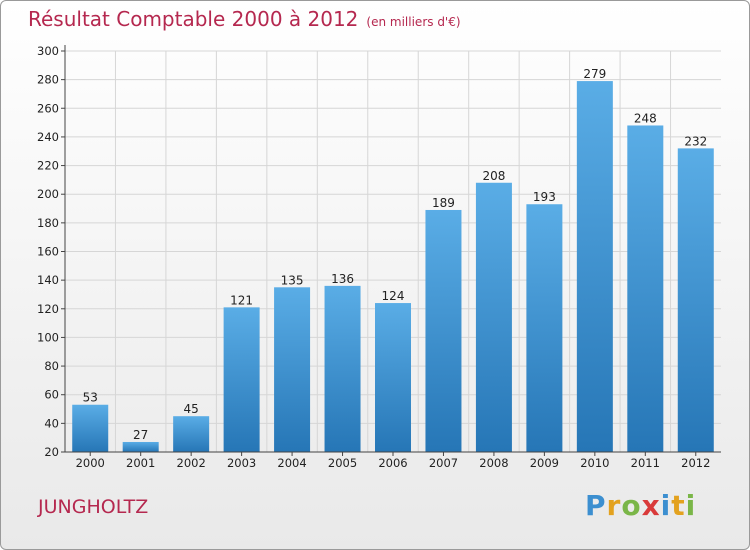 This screenshot has height=550, width=750. Describe the element at coordinates (392, 463) in the screenshot. I see `x-tick-label: 2006` at that location.